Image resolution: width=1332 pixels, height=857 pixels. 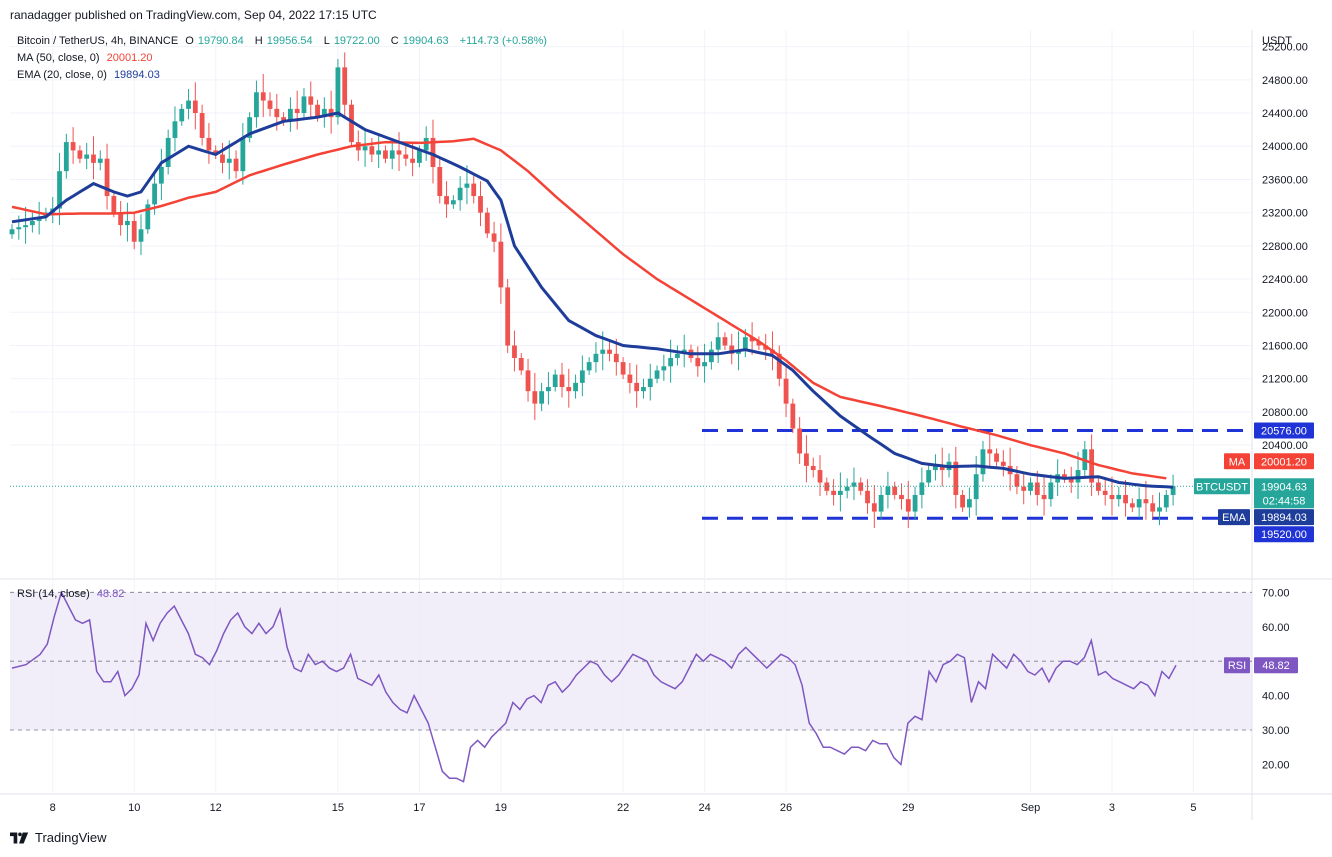 I want to click on time-tick-label: 10, so click(x=134, y=808).